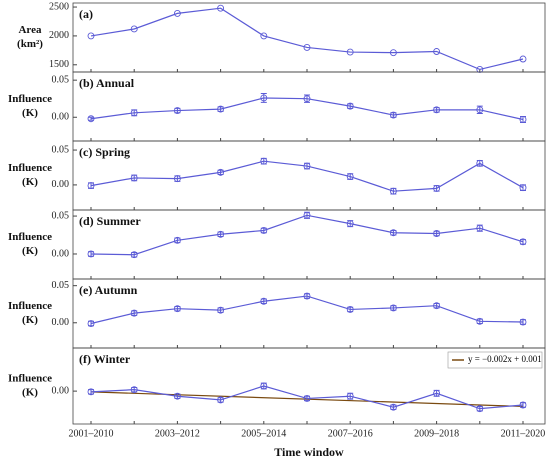  Describe the element at coordinates (59, 6) in the screenshot. I see `y-tick-label: 2500` at that location.